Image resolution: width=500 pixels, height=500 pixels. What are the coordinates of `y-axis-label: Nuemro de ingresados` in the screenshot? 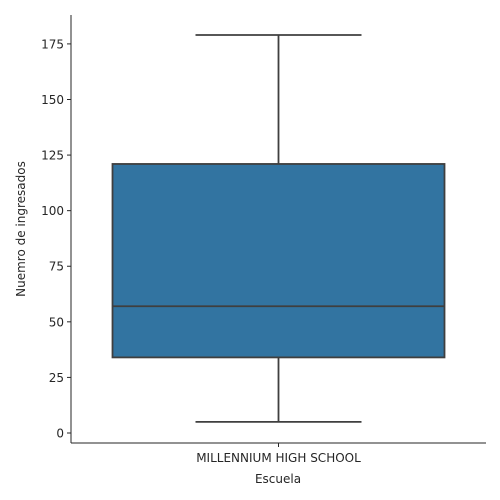 It's located at (21, 229).